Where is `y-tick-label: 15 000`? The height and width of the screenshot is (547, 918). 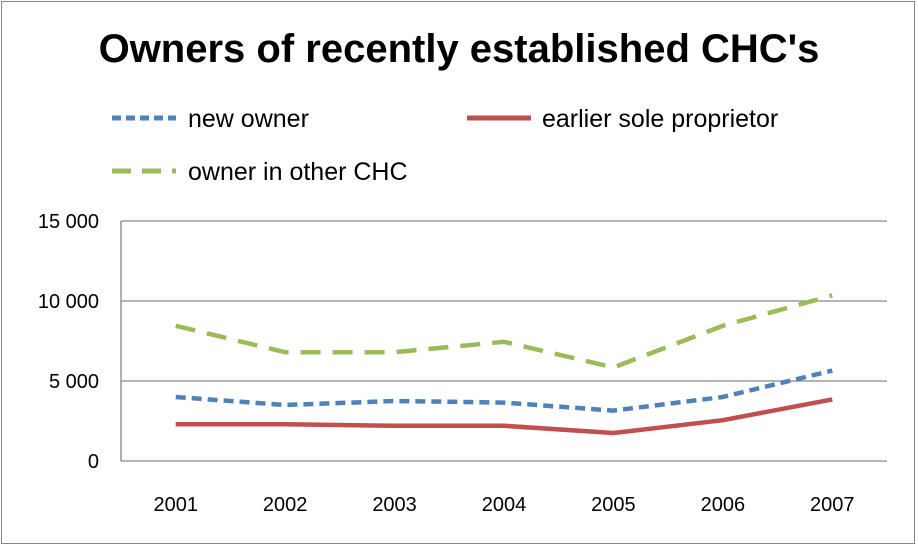
y-tick-label: 15 000 is located at coordinates (68, 222).